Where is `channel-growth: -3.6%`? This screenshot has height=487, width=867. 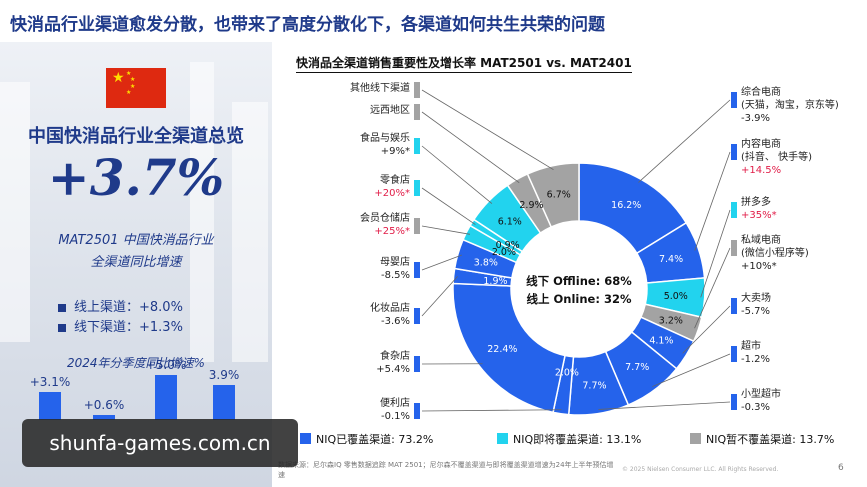
channel-growth: -3.6% is located at coordinates (395, 321).